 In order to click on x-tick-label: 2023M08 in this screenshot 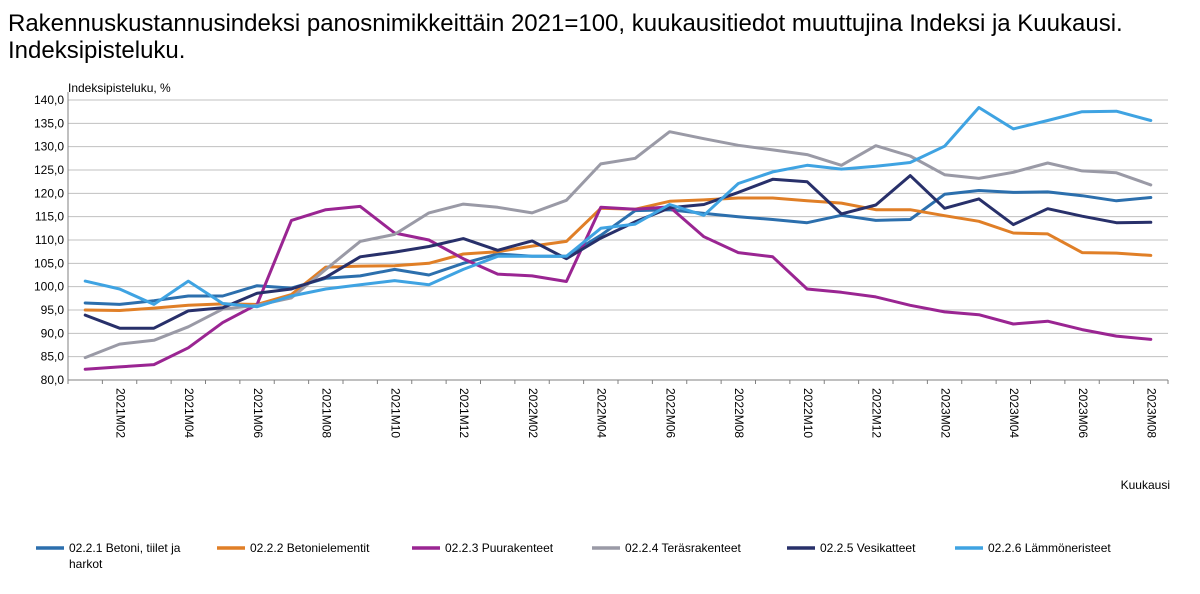, I will do `click(1152, 413)`.